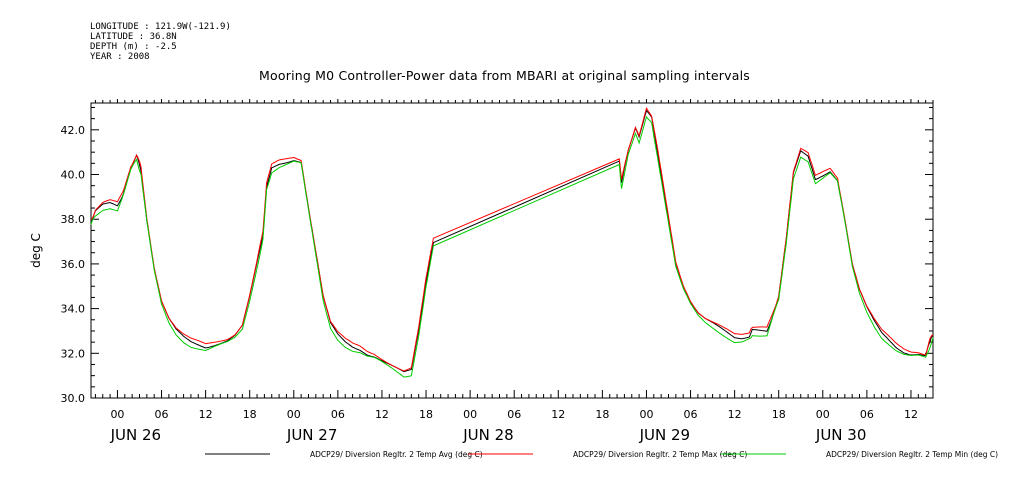 This screenshot has width=1009, height=504. I want to click on y-tick-label: 38.0, so click(73, 219).